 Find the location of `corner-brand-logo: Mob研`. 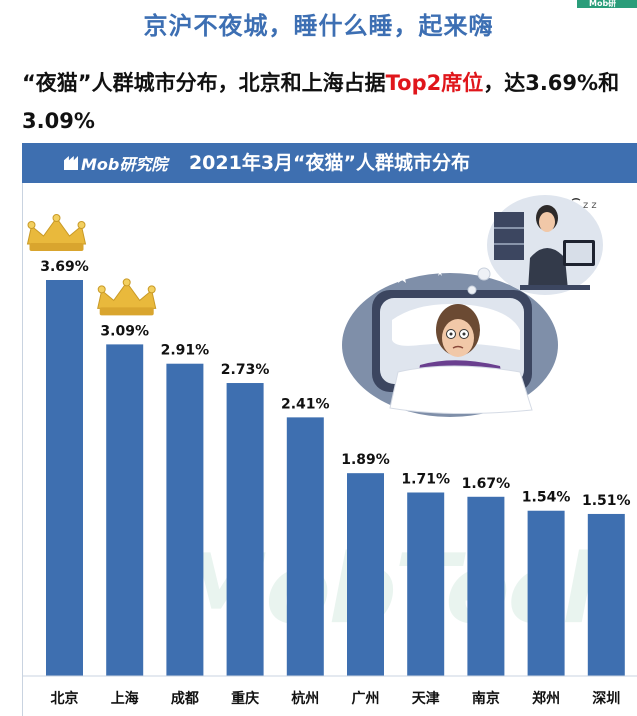

corner-brand-logo: Mob研 is located at coordinates (607, 4).